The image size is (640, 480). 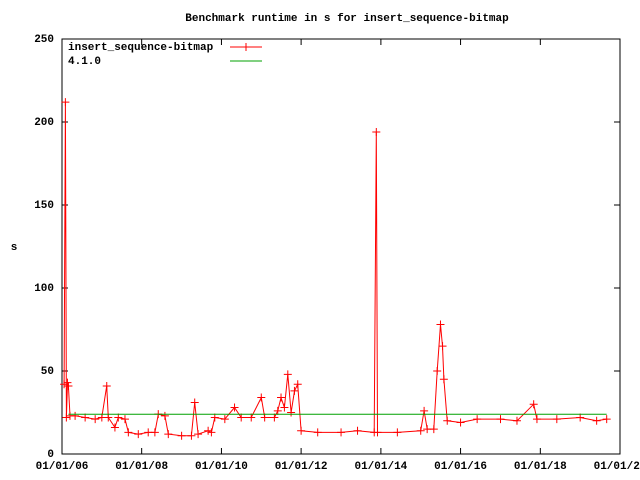 I want to click on legend-label: 4.1.0, so click(x=84, y=62).